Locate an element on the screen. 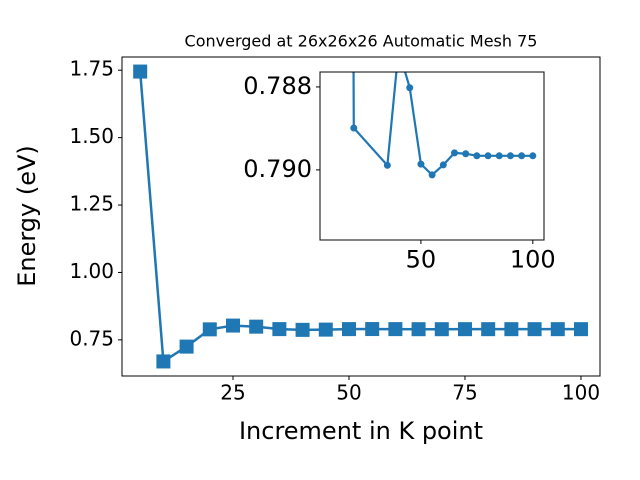  plot-clip is located at coordinates (443, 125).